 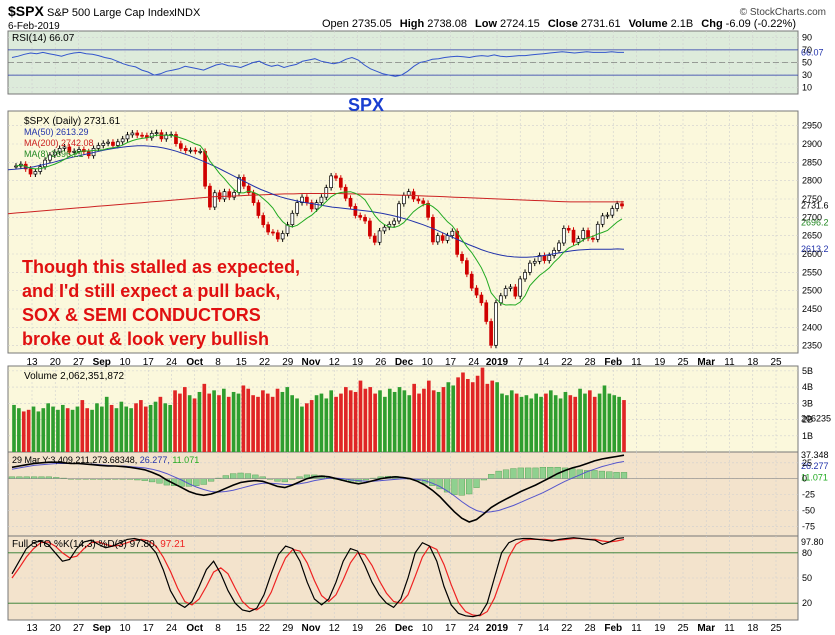 What do you see at coordinates (817, 222) in the screenshot?
I see `price-ma8-tag-bg` at bounding box center [817, 222].